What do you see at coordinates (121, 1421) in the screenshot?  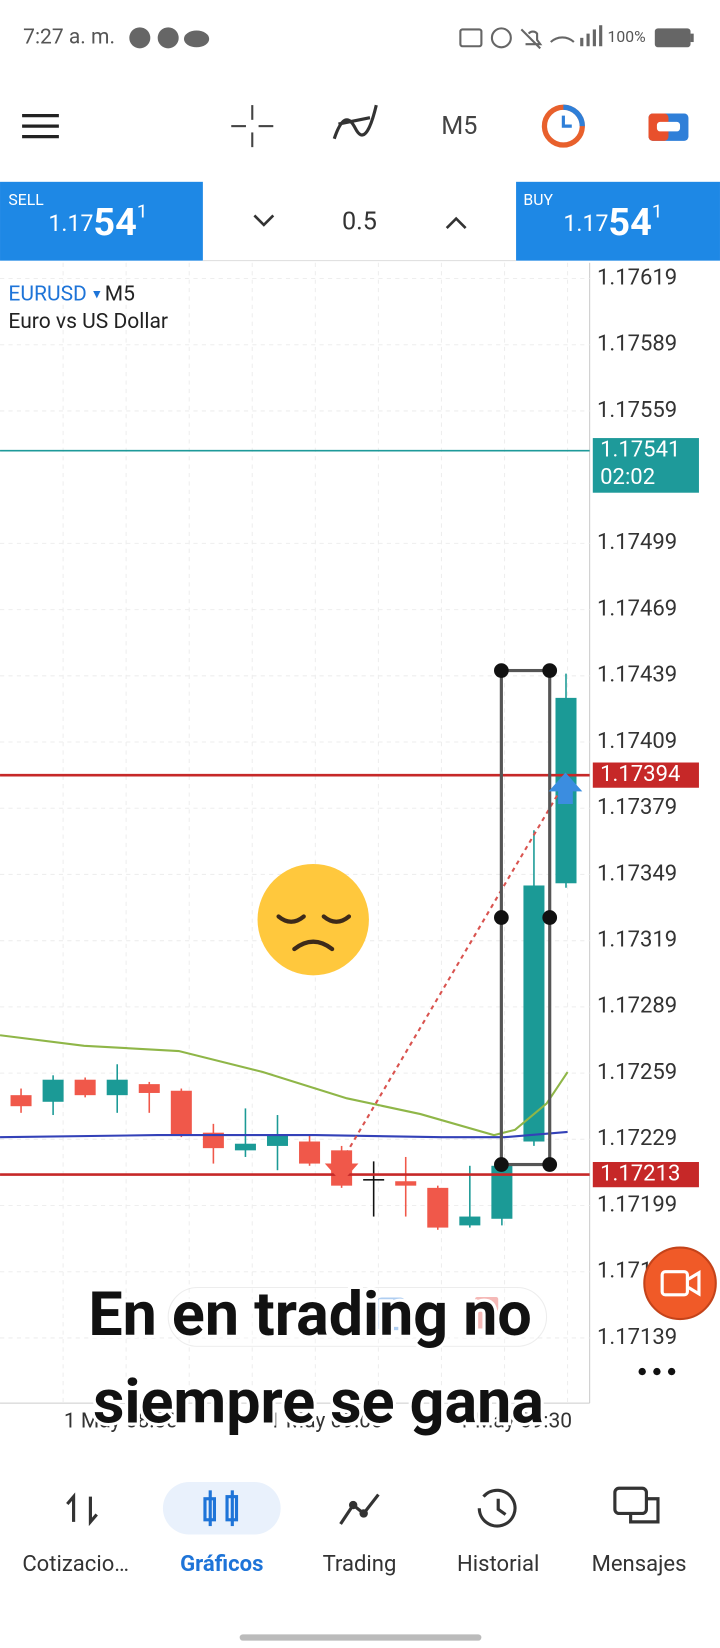 I see `time-label: 1 May 08:30` at bounding box center [121, 1421].